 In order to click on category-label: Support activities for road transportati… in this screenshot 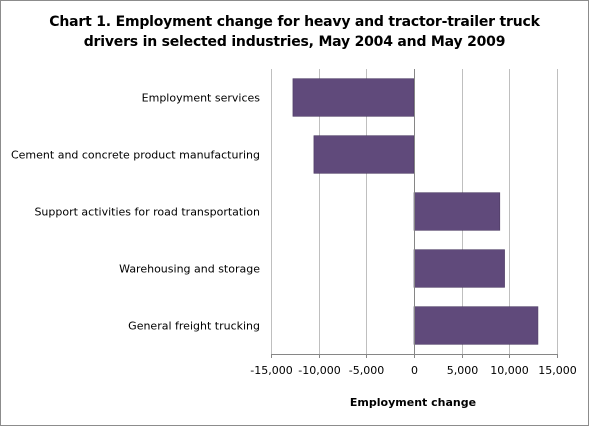, I will do `click(147, 212)`.